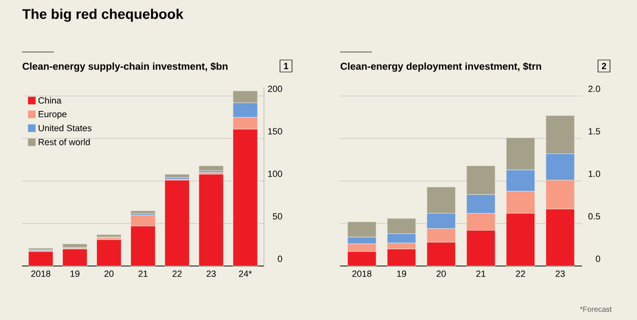 This screenshot has width=637, height=320. I want to click on legend-label: China, so click(50, 100).